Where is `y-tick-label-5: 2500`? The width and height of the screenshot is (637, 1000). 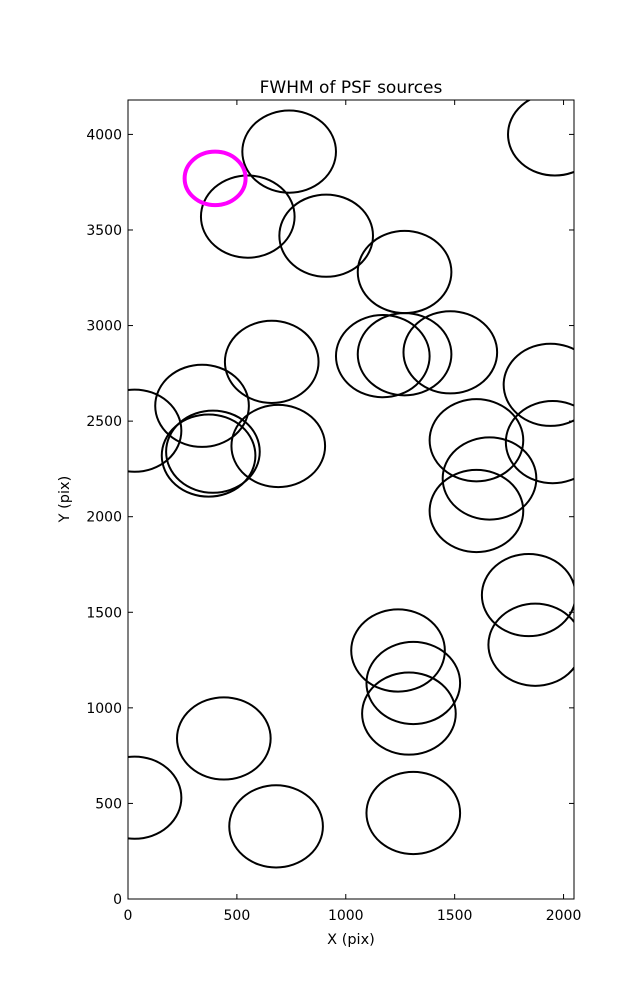
y-tick-label-5: 2500 is located at coordinates (104, 422).